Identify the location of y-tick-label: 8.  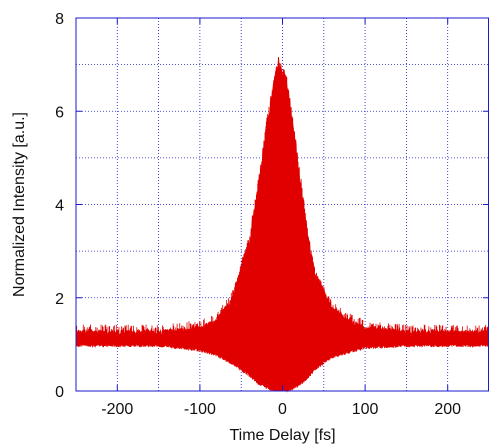
(59, 19).